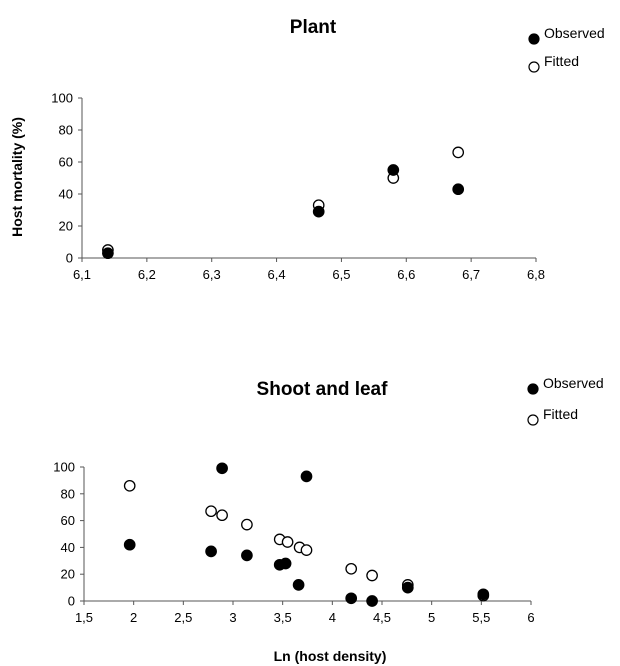 The image size is (620, 666). Describe the element at coordinates (66, 226) in the screenshot. I see `plant-y-tick-label: 20` at that location.